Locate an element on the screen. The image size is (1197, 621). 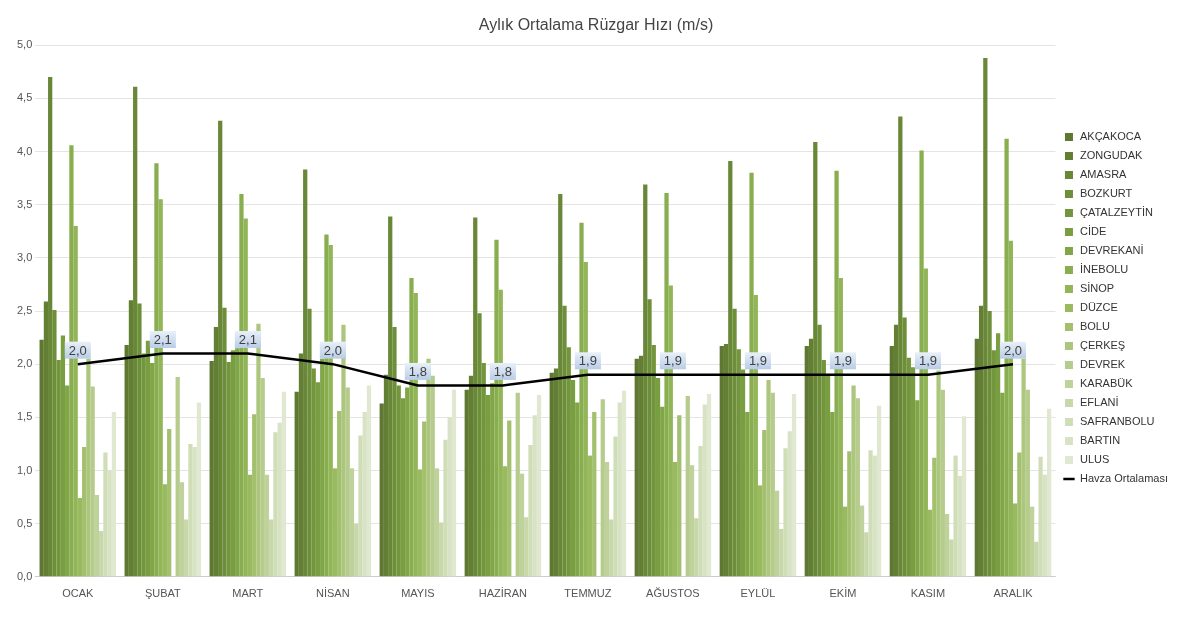
y-tick-label: 3,0 is located at coordinates (24, 256).